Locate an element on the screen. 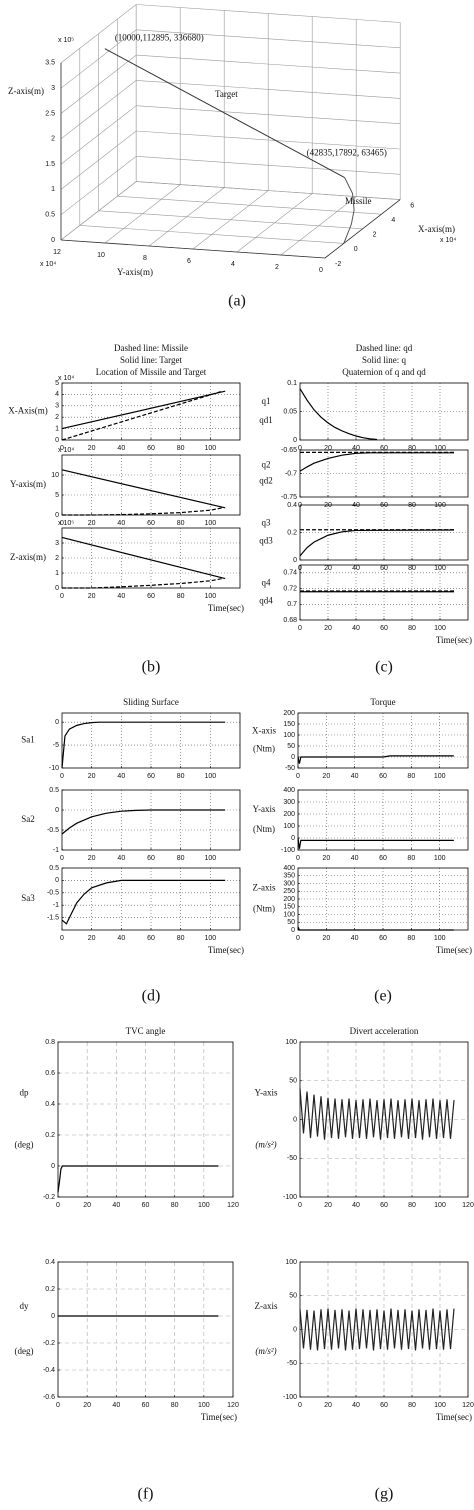 The image size is (474, 1510). y-tick-label: -1.5 is located at coordinates (53, 917).